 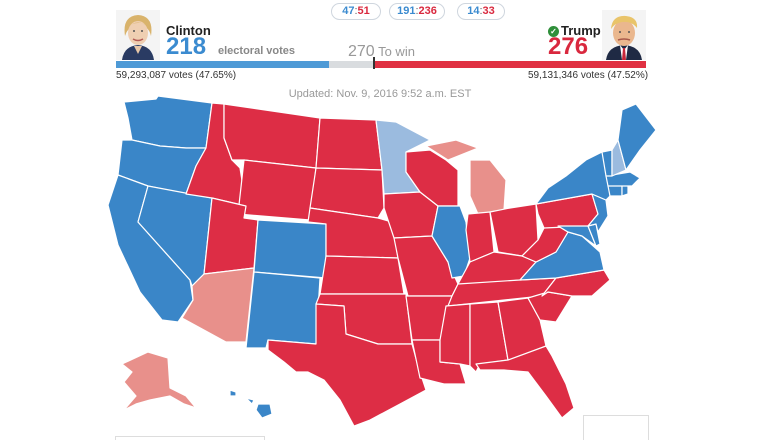 What do you see at coordinates (277, 190) in the screenshot?
I see `state-WY` at bounding box center [277, 190].